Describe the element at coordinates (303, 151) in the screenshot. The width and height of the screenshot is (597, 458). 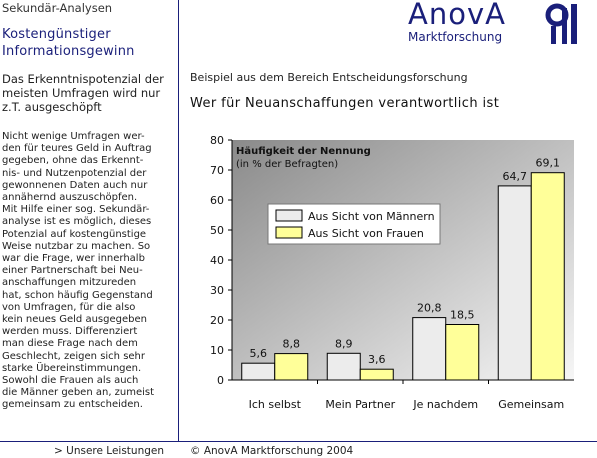
I see `chart-inner-title: Häufigkeit der Nennung` at that location.